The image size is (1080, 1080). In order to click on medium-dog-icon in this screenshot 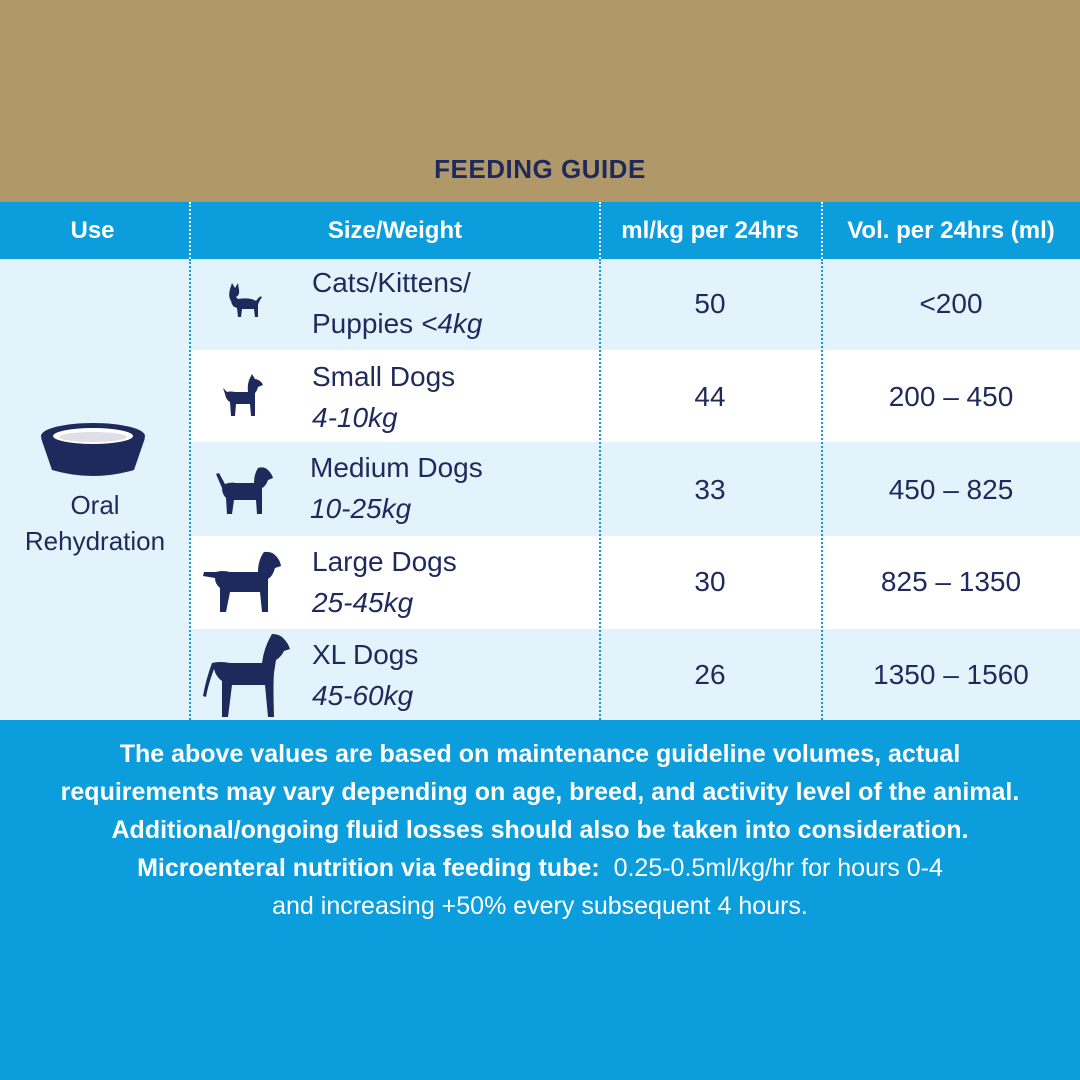, I will do `click(244, 490)`.